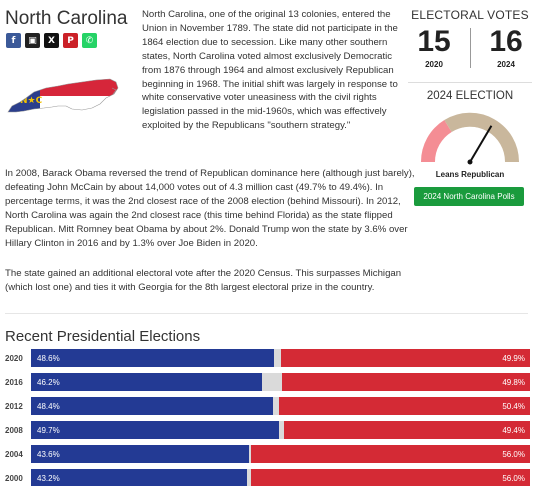  I want to click on result-bar: 46.2% 49.8%, so click(280, 382).